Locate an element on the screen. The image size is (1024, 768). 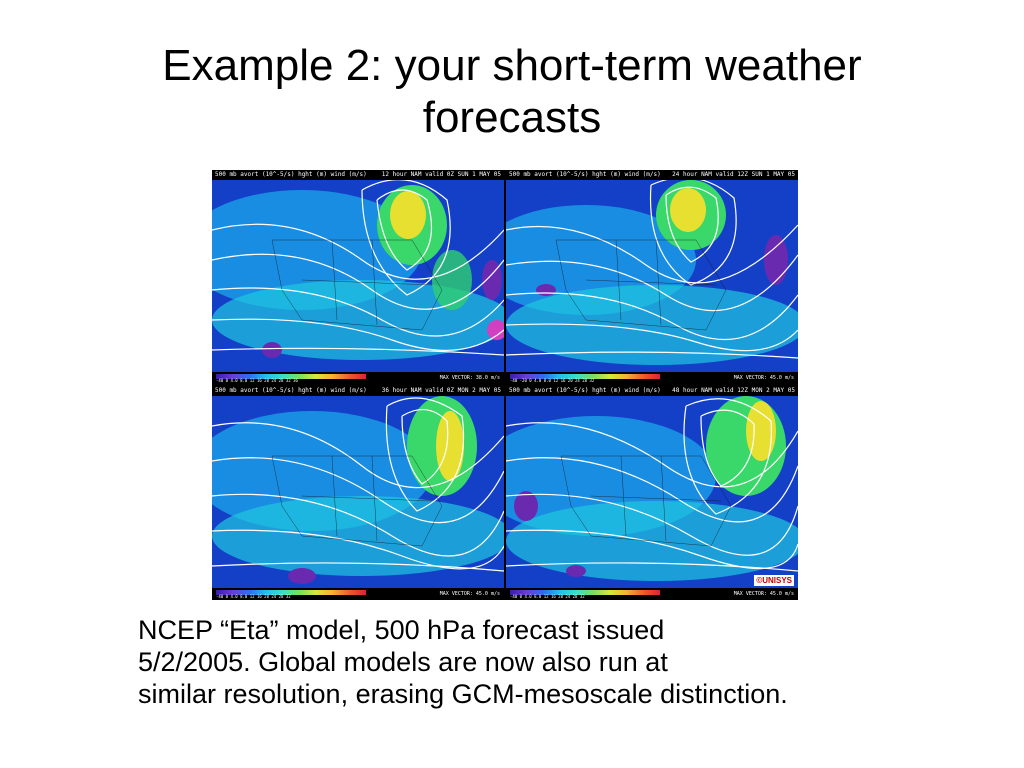
max-vector-label: MAX VECTOR: 38.0 m/s is located at coordinates (469, 378).